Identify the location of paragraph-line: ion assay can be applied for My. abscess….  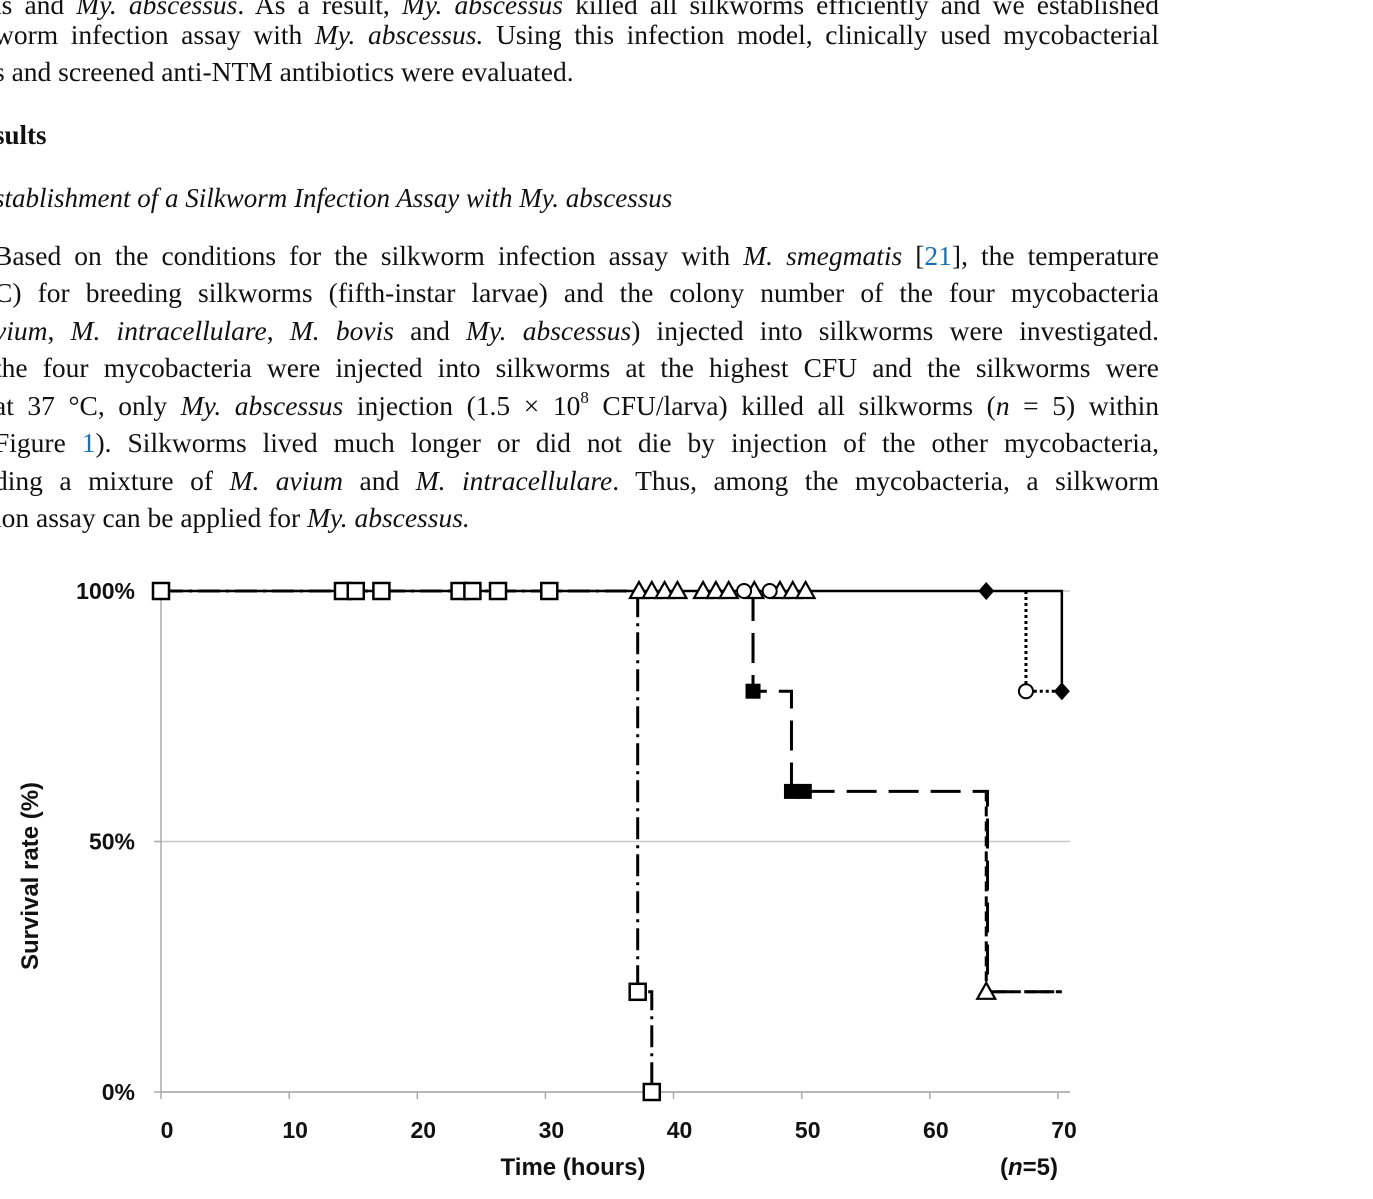
(235, 517).